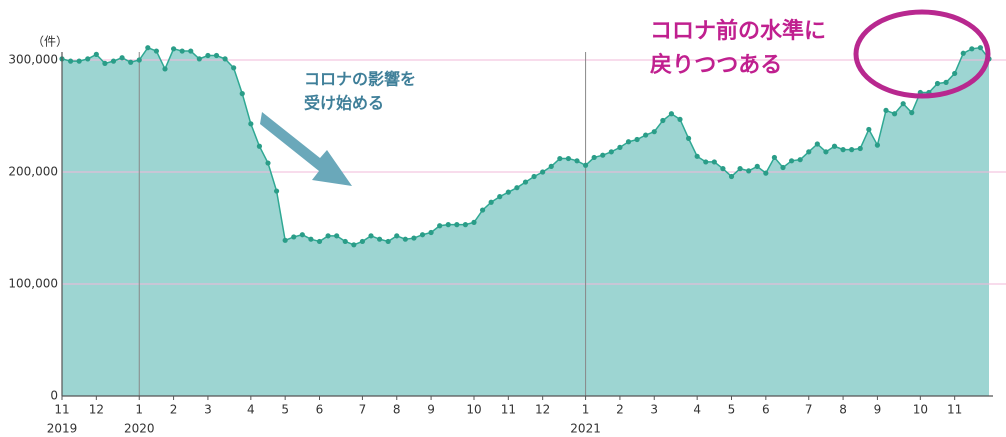  Describe the element at coordinates (620, 410) in the screenshot. I see `x-tick-label: 2` at that location.